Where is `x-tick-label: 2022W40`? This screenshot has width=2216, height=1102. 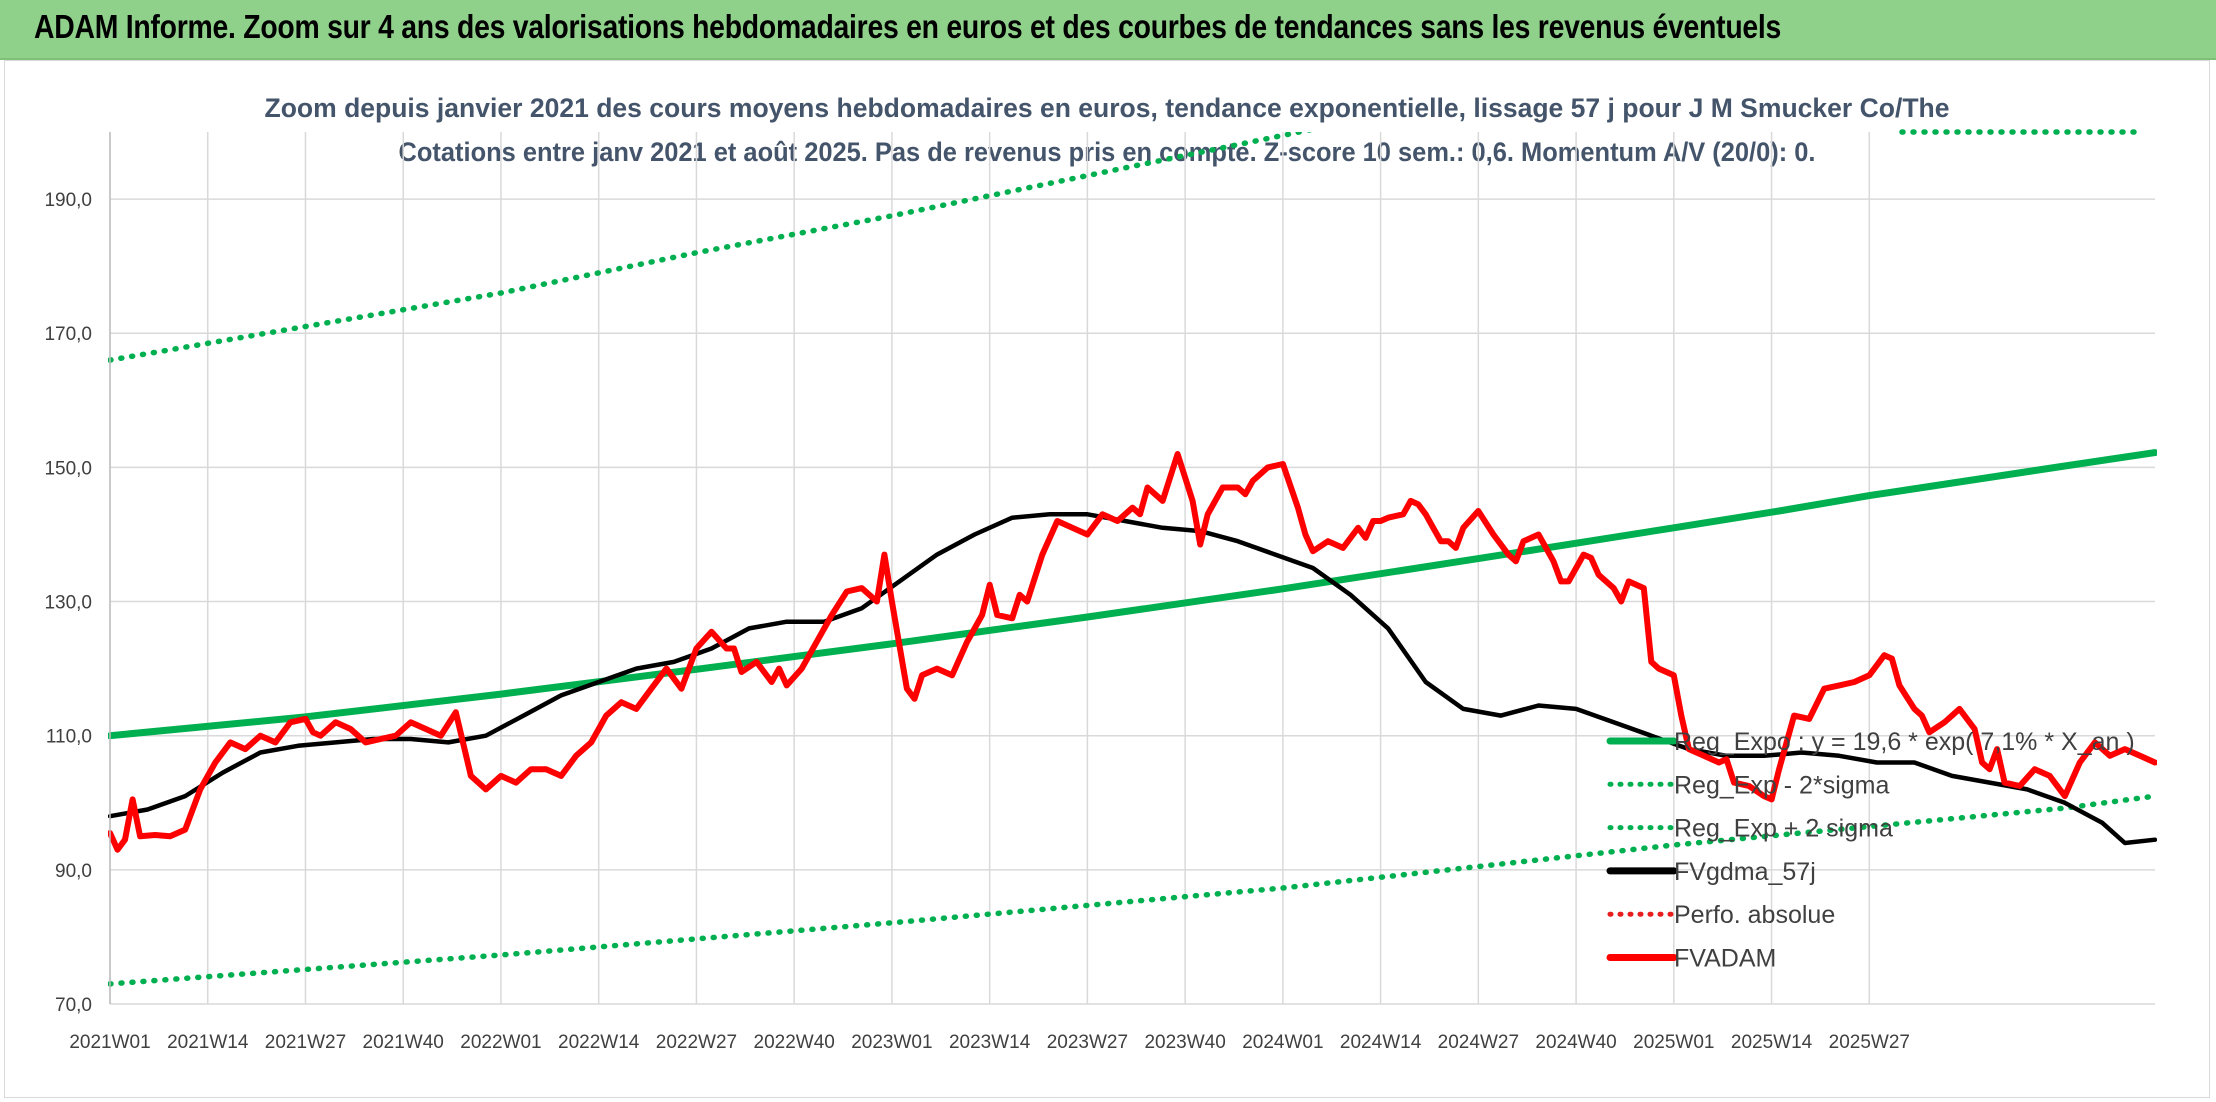 x-tick-label: 2022W40 is located at coordinates (794, 1042).